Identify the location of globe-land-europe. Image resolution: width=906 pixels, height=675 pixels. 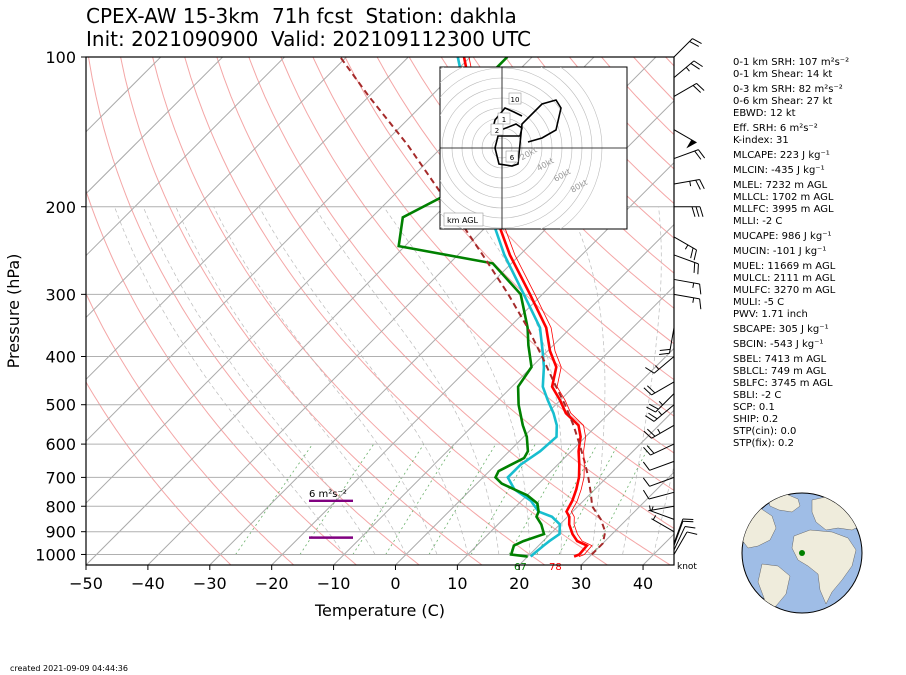
(836, 513).